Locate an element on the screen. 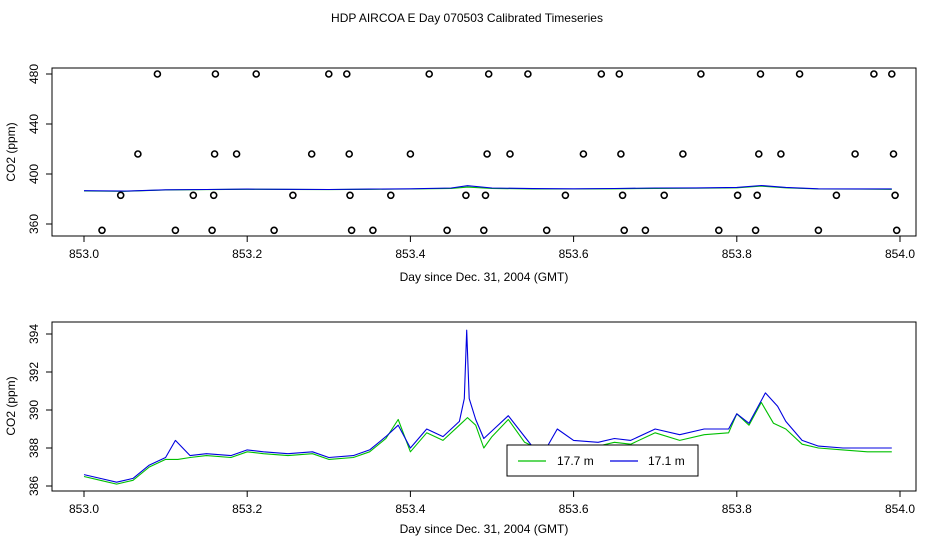  x-axis-label-bottom: Day since Dec. 31, 2004 (GMT) is located at coordinates (484, 529).